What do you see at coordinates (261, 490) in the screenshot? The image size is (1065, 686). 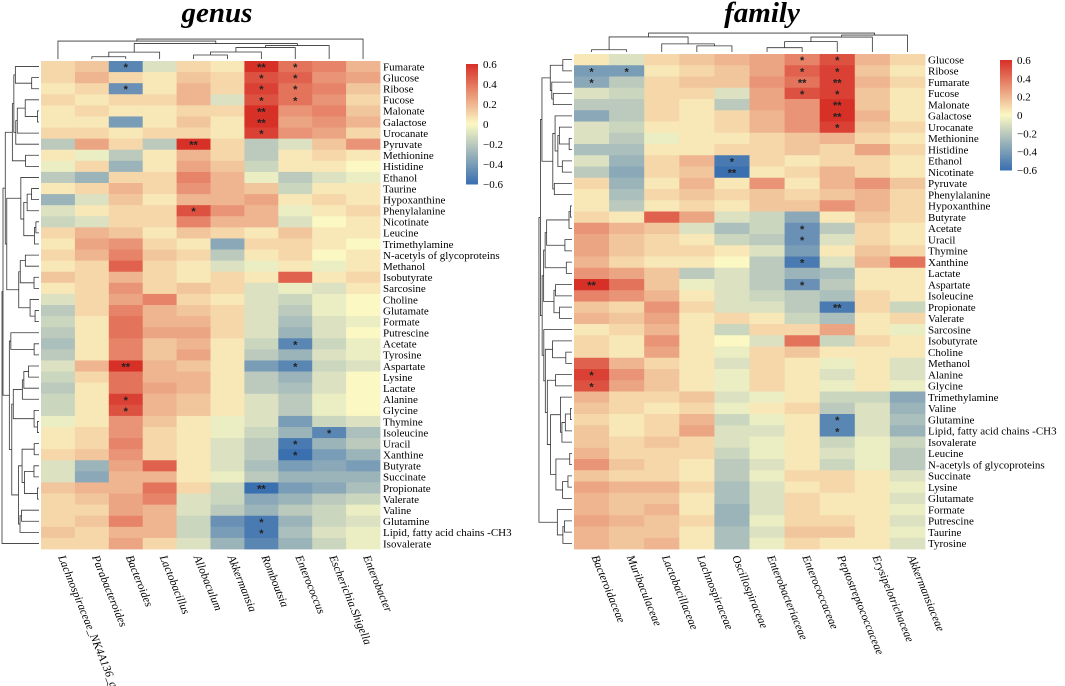 I see `significance-mark: **` at bounding box center [261, 490].